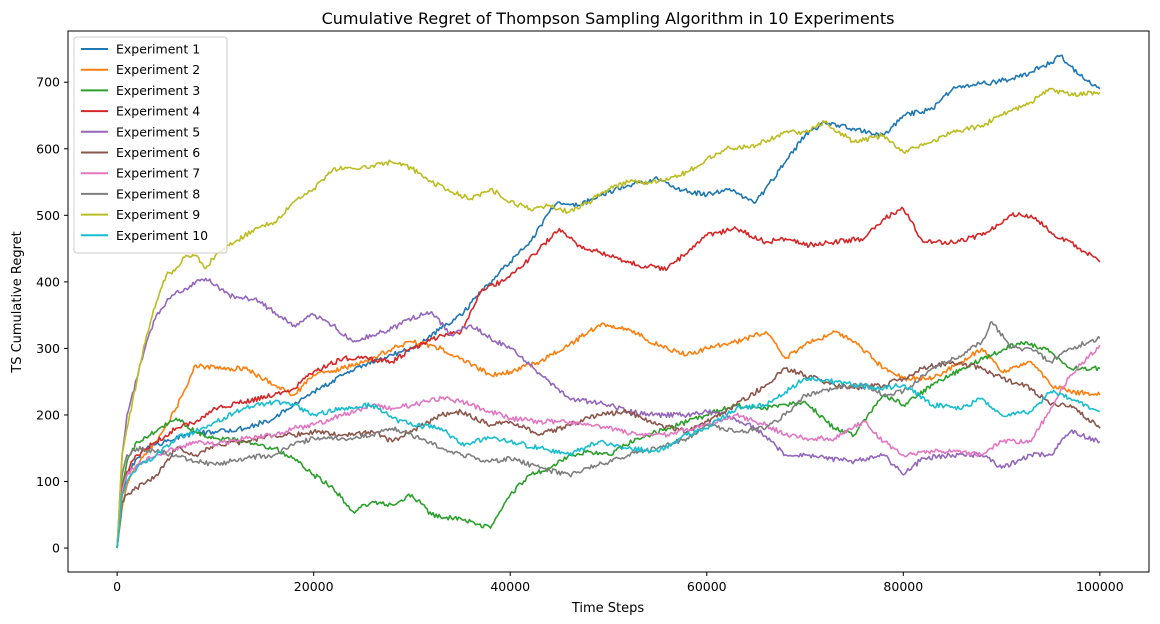 The height and width of the screenshot is (624, 1160). Describe the element at coordinates (158, 214) in the screenshot. I see `legend-label-experiment-9: Experiment 9` at that location.